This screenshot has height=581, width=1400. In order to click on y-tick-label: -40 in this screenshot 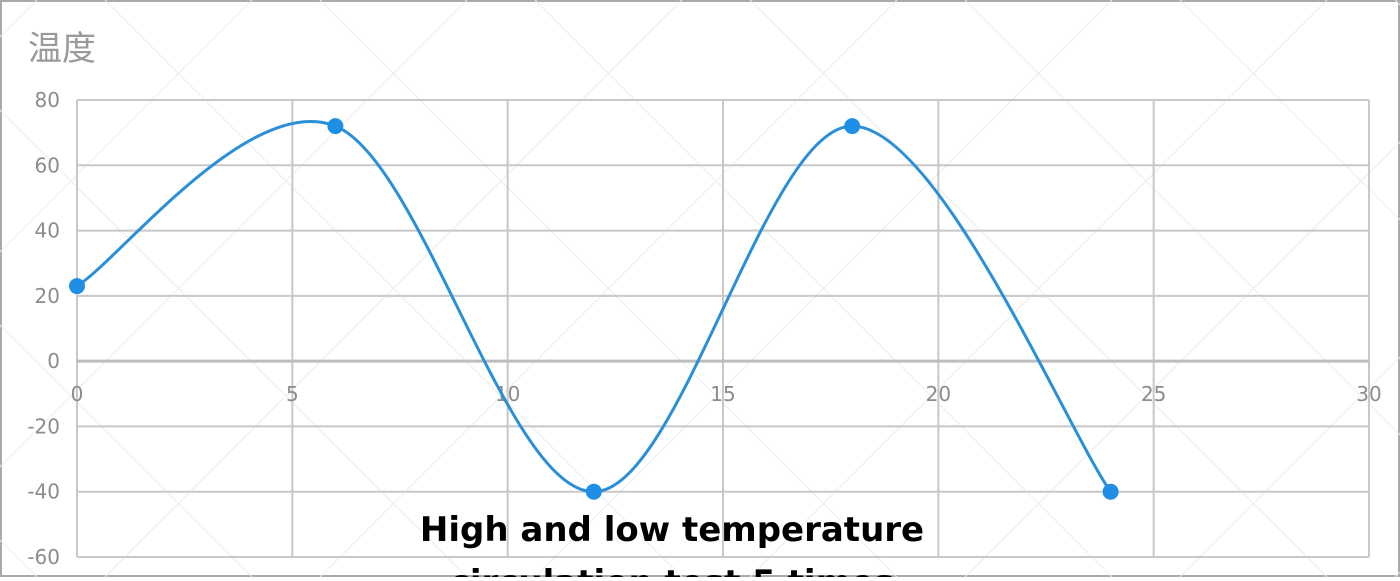, I will do `click(43, 492)`.